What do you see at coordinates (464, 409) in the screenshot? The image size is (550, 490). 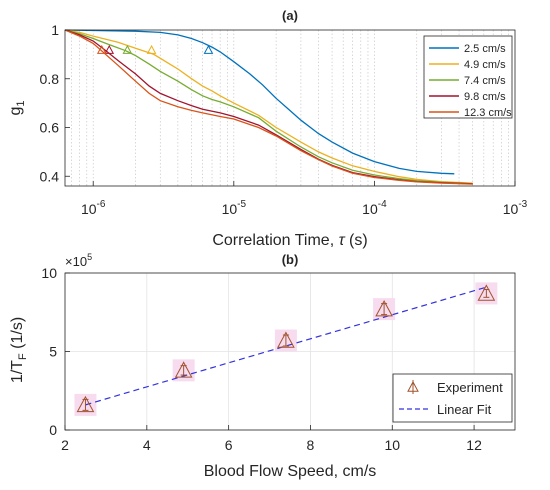 I see `legend-label: Linear Fit` at bounding box center [464, 409].